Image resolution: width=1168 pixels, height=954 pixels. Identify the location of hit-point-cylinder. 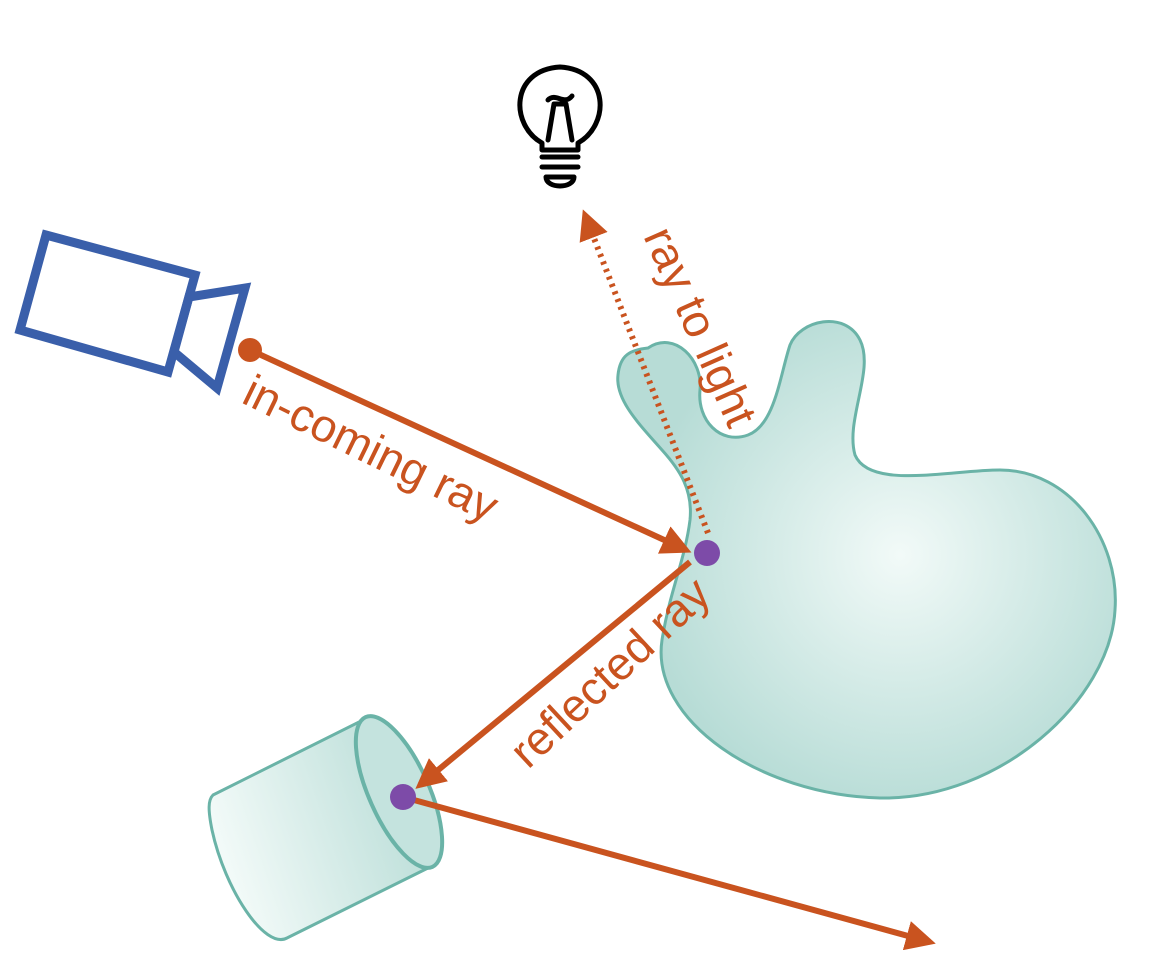
(403, 797).